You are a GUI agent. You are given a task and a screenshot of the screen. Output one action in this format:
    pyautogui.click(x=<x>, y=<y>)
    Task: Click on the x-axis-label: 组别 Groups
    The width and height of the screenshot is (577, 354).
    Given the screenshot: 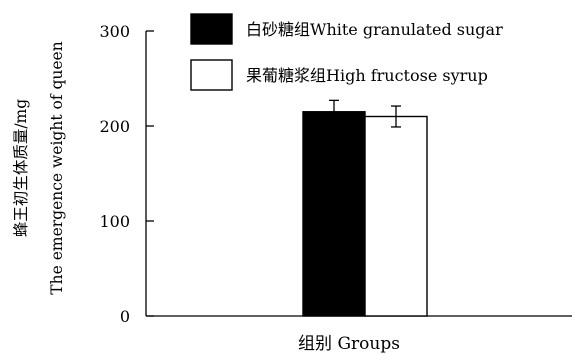 What is the action you would take?
    pyautogui.click(x=349, y=344)
    